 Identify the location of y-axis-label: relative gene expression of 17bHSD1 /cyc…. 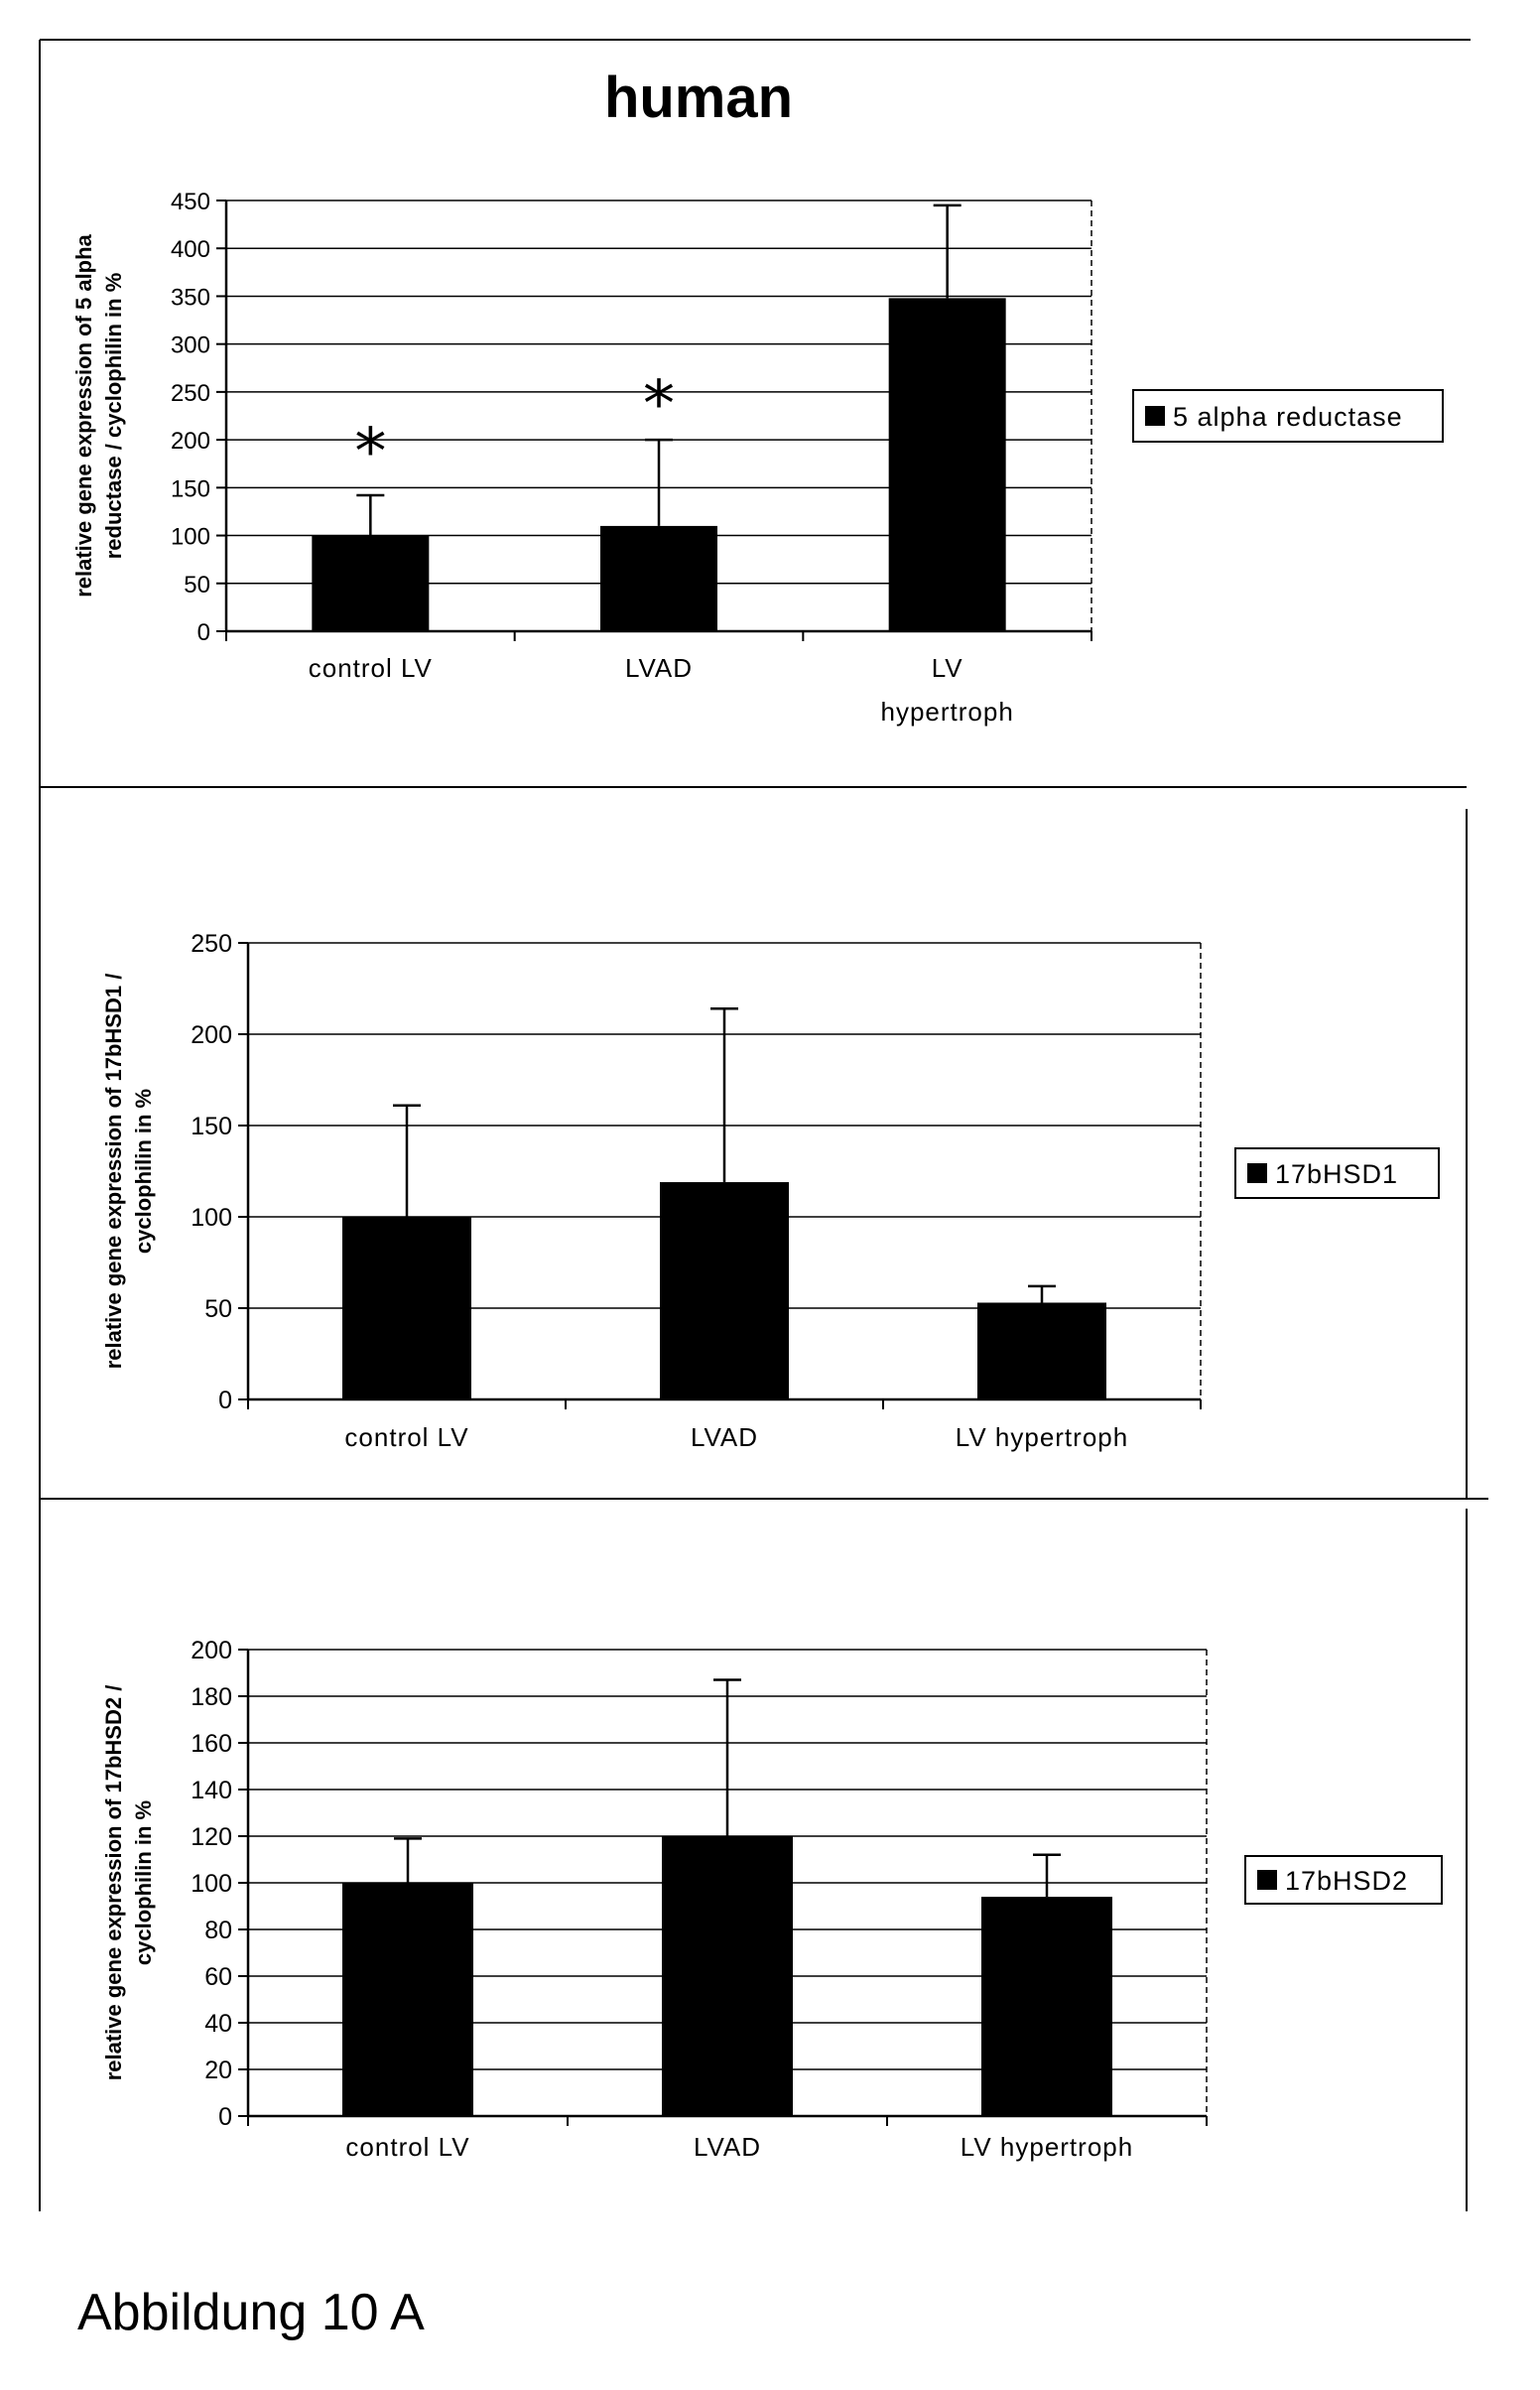
(128, 1172).